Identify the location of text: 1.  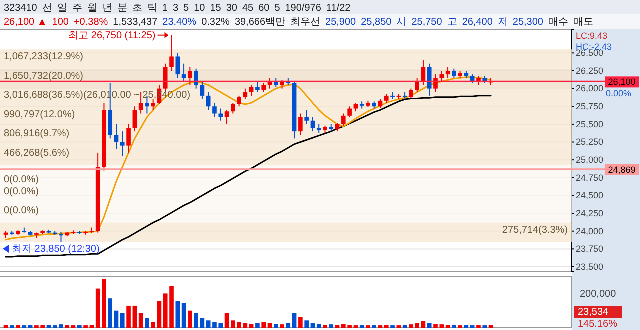
(165, 8).